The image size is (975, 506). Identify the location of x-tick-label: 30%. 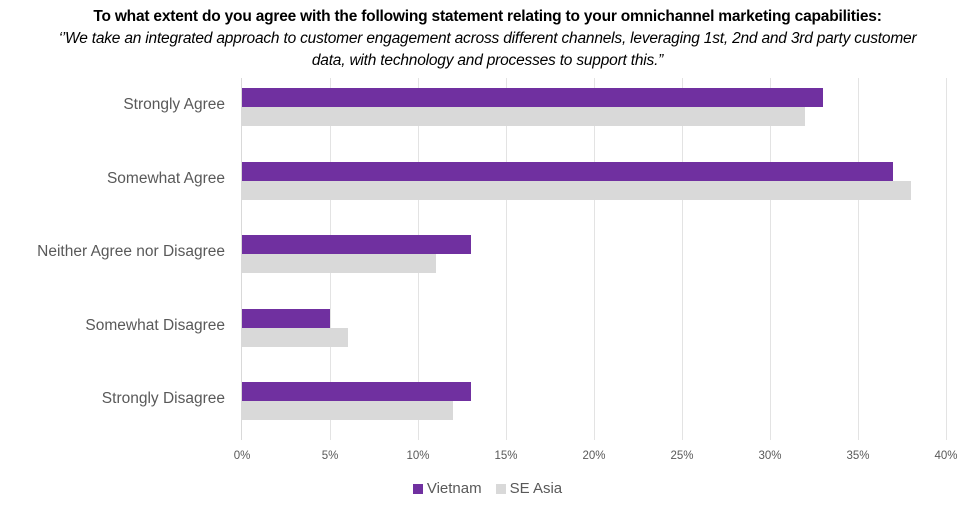
(770, 456).